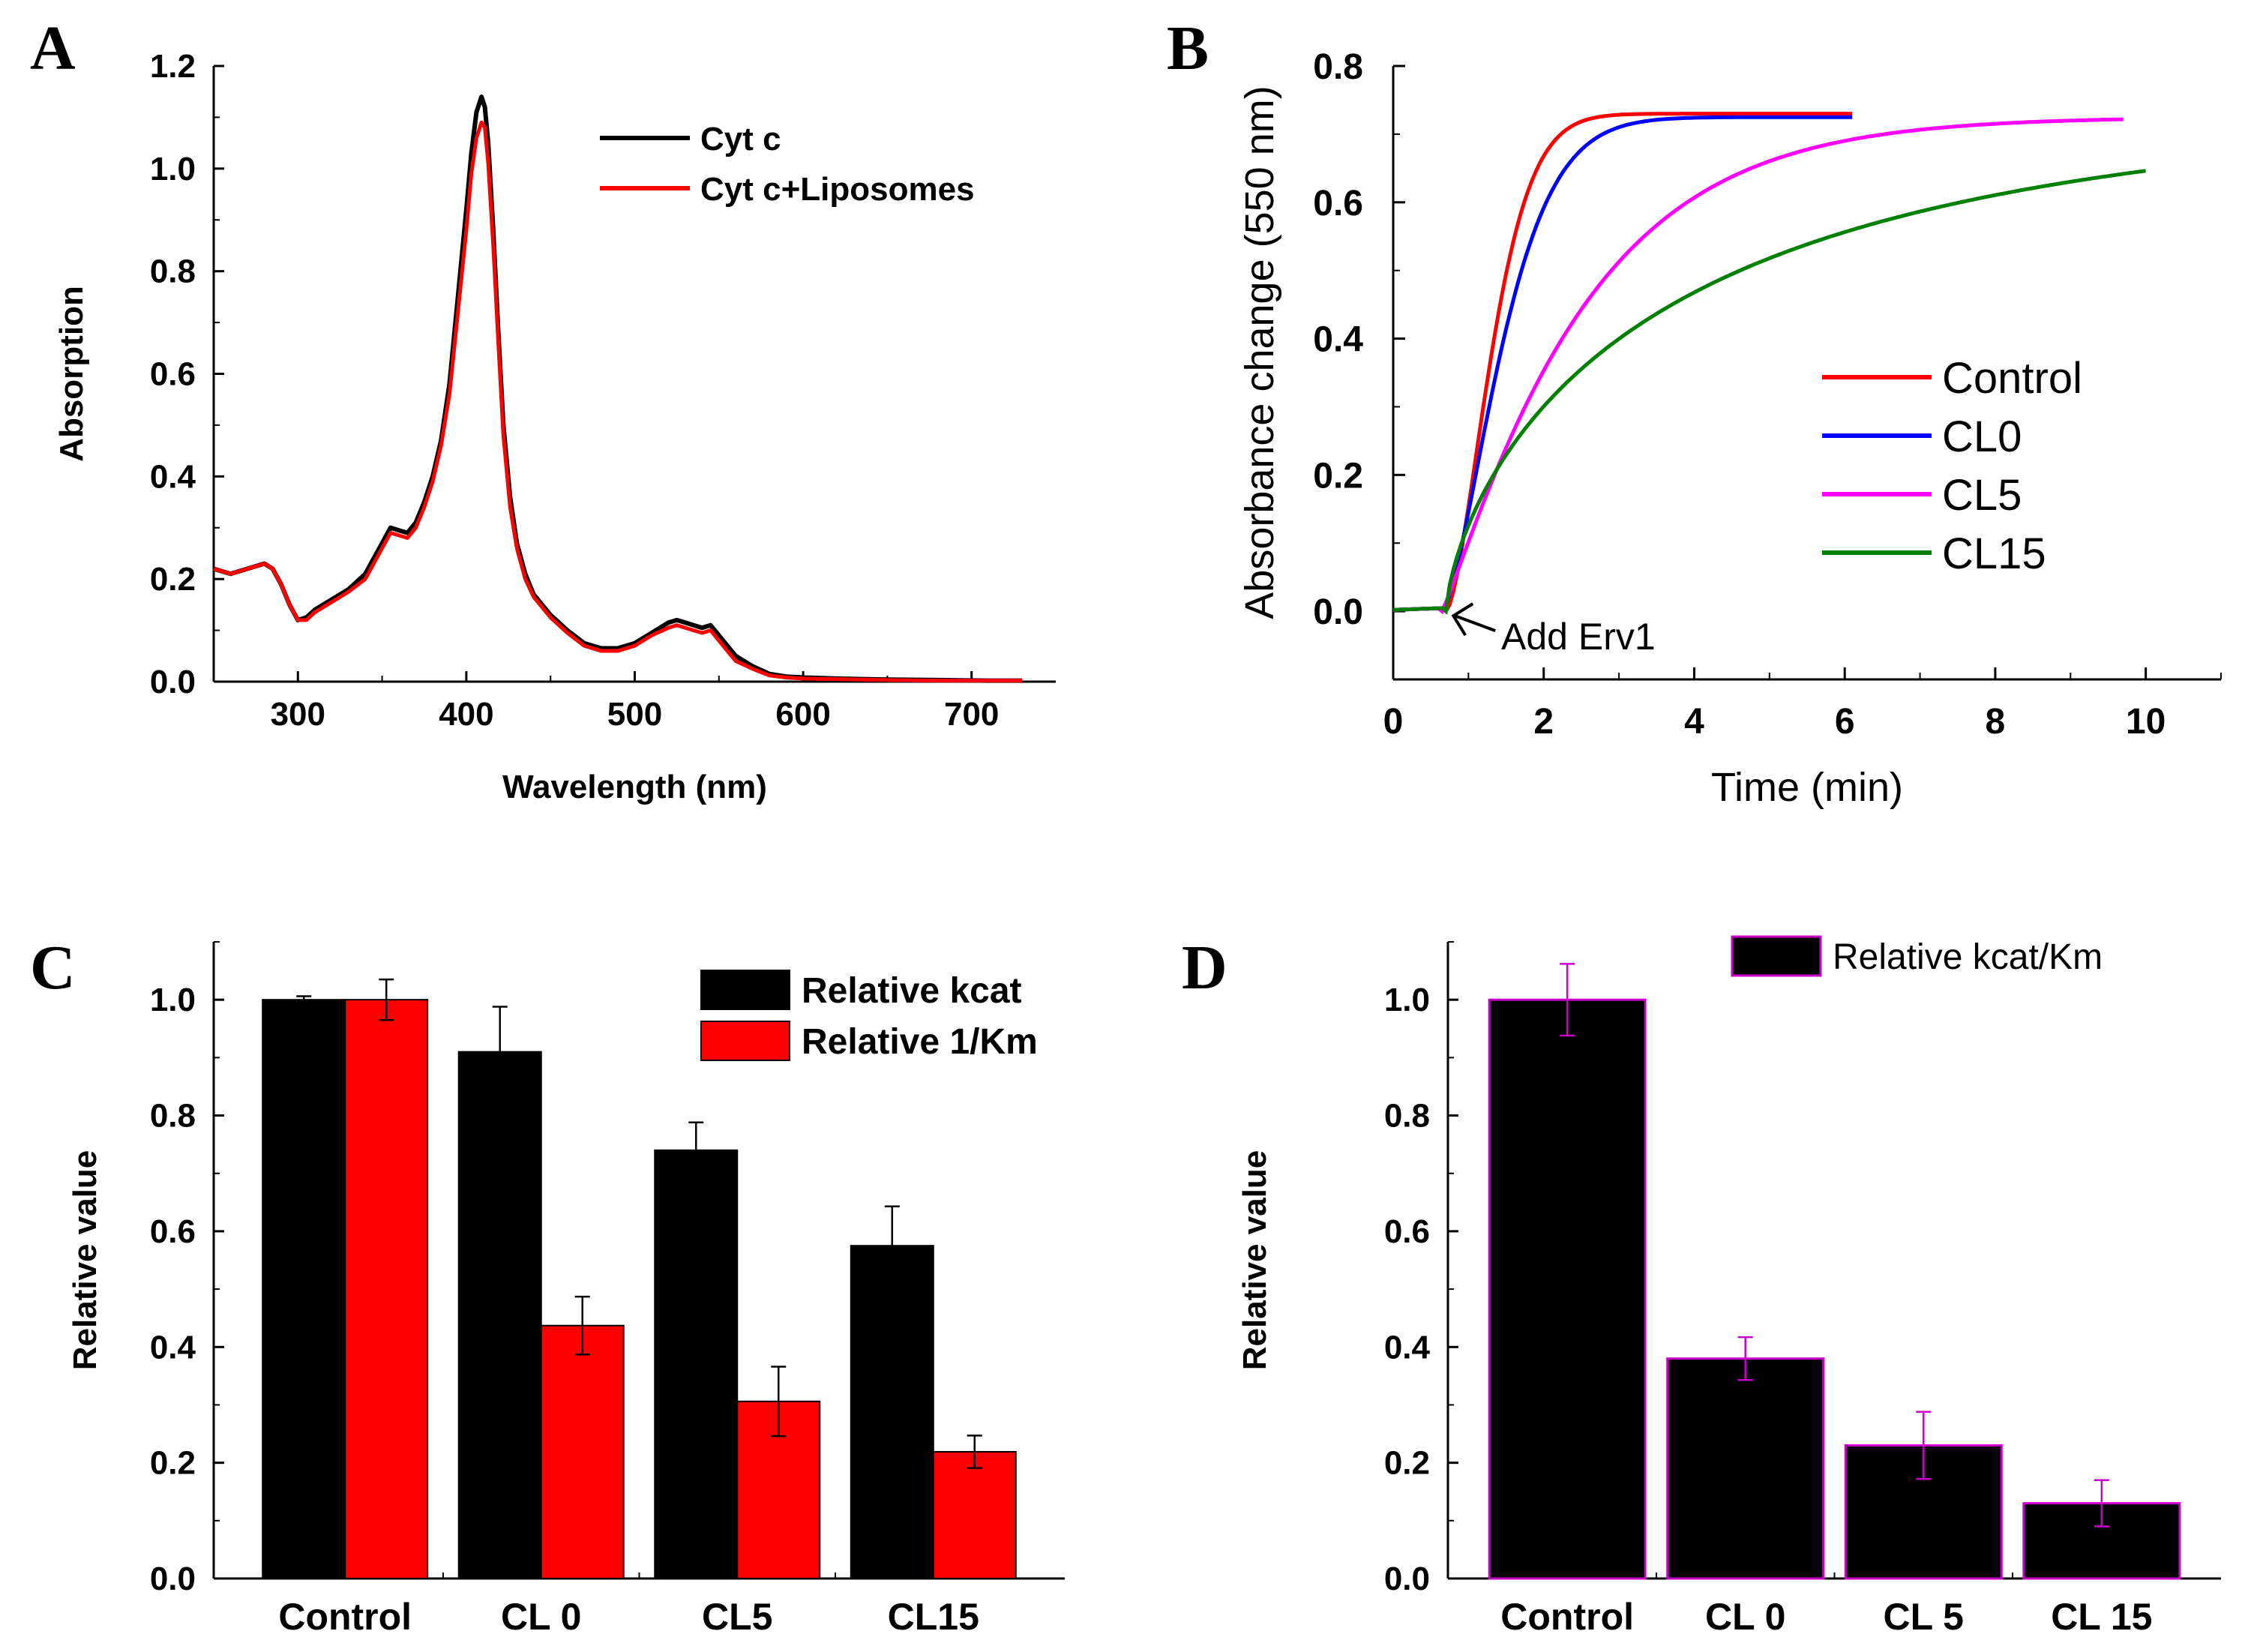 This screenshot has height=1652, width=2260. I want to click on b-legend-label-control: Control, so click(2012, 379).